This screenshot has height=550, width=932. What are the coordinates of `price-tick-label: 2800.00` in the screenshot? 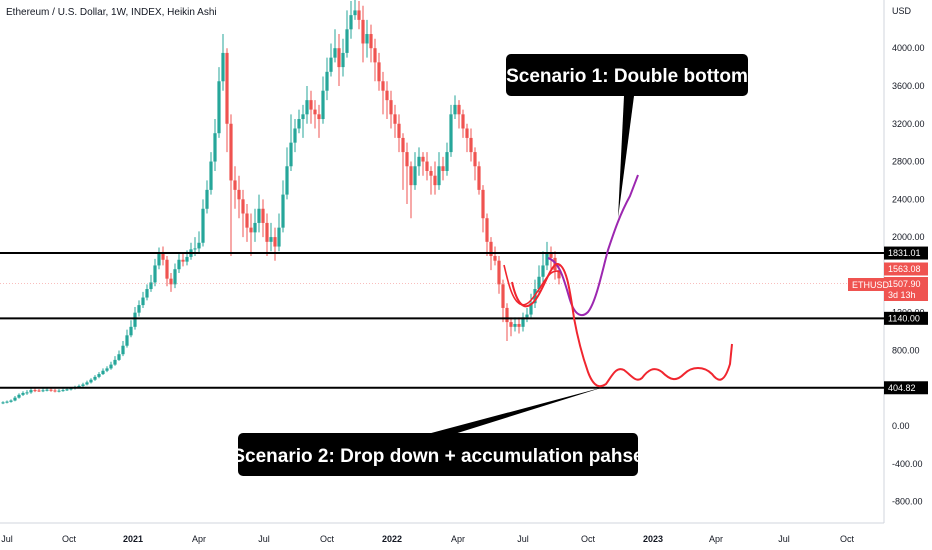 It's located at (908, 162).